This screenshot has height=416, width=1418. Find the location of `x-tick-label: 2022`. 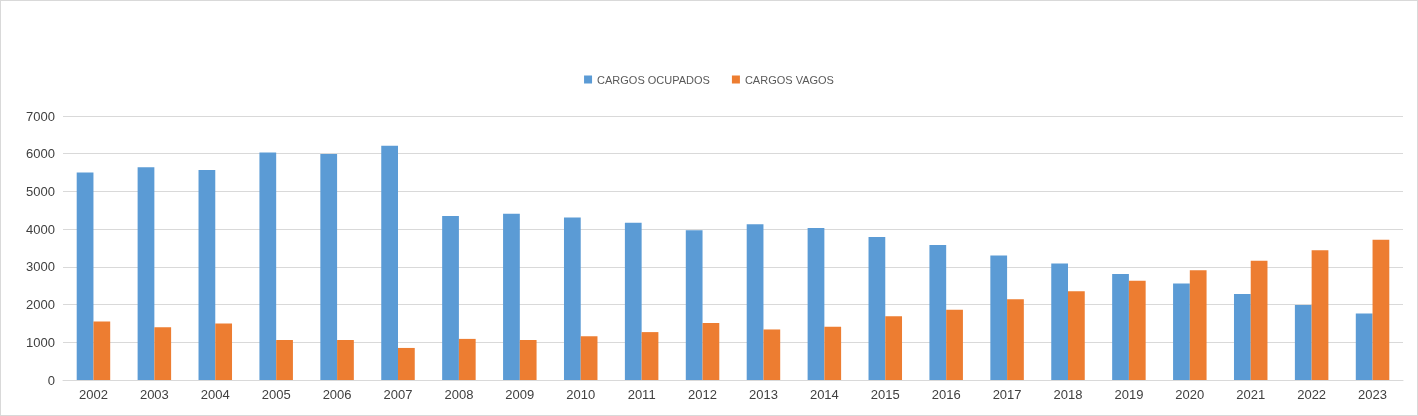

x-tick-label: 2022 is located at coordinates (1312, 394).